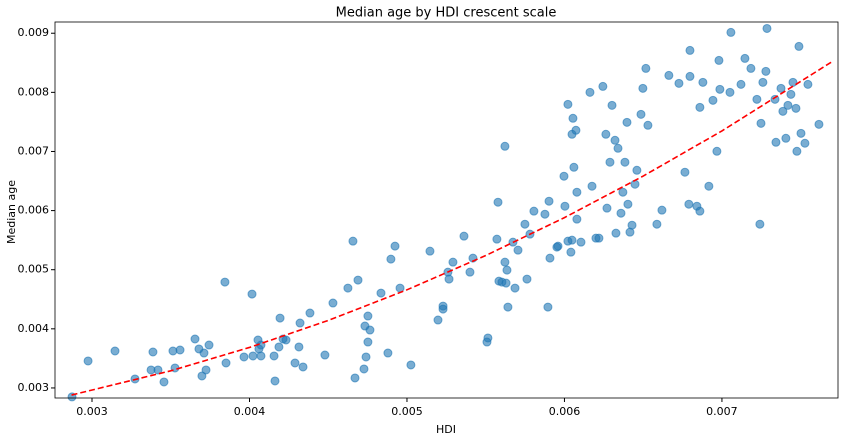  Describe the element at coordinates (34, 91) in the screenshot. I see `y-tick-label: 0.008` at that location.